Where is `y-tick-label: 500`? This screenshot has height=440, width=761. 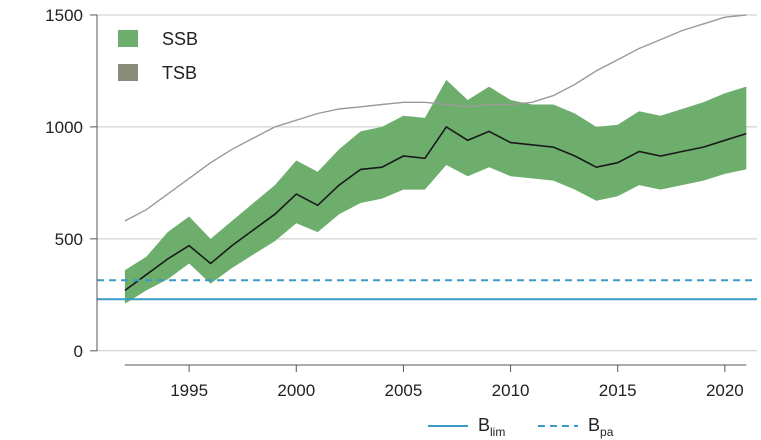 y-tick-label: 500 is located at coordinates (69, 239).